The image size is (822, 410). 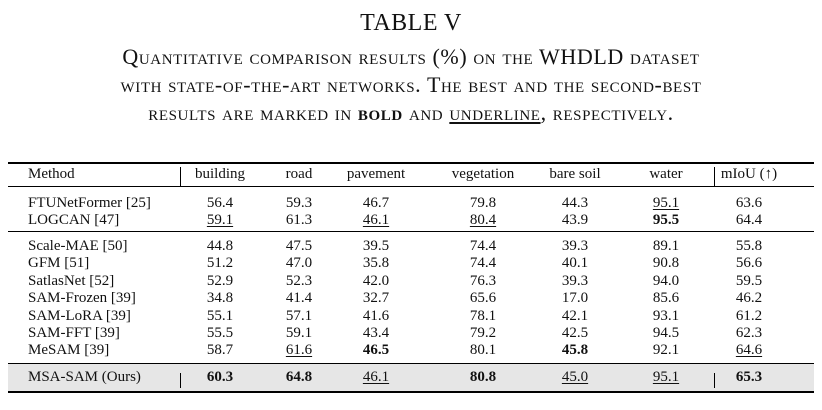 What do you see at coordinates (411, 333) in the screenshot?
I see `table-row: SAM-FFT [39] 55.5 59.1 43.4 79.2 42.5 94.5 62.3` at bounding box center [411, 333].